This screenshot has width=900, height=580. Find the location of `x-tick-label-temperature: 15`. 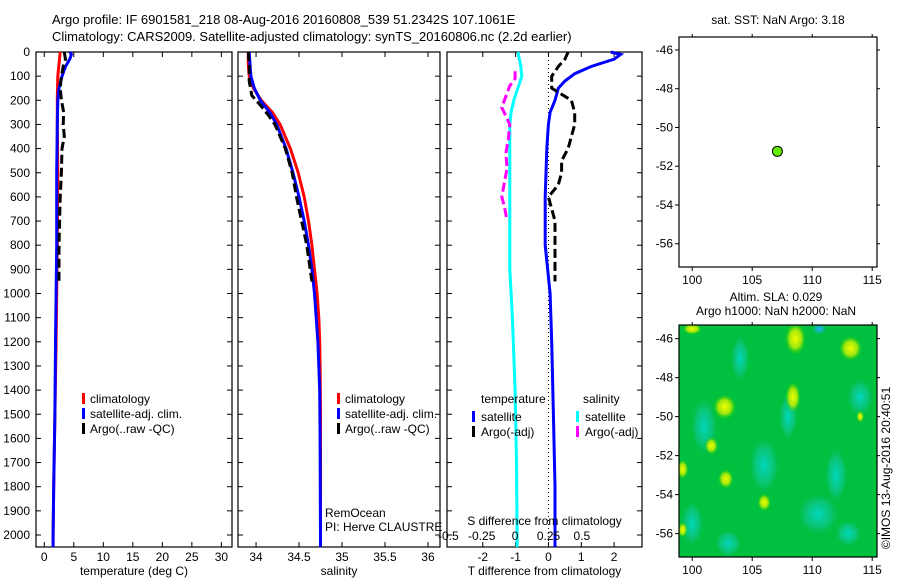

x-tick-label-temperature: 15 is located at coordinates (133, 557).